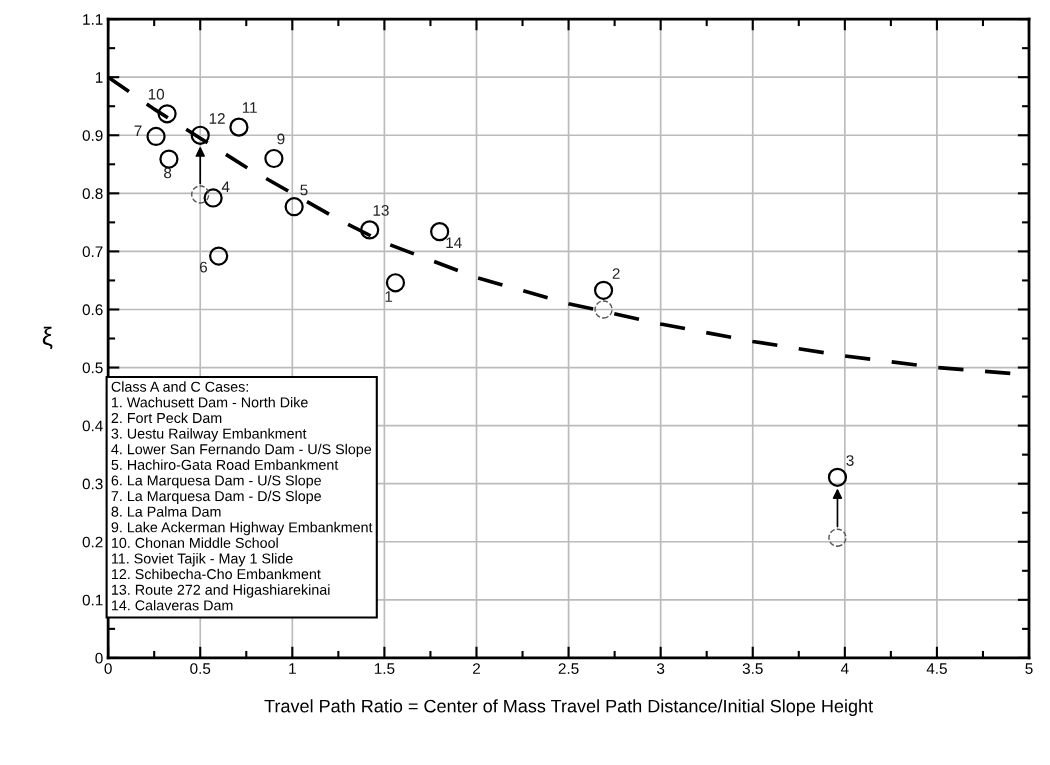 This screenshot has width=1050, height=765. What do you see at coordinates (936, 668) in the screenshot?
I see `x-tick-label: 4.5` at bounding box center [936, 668].